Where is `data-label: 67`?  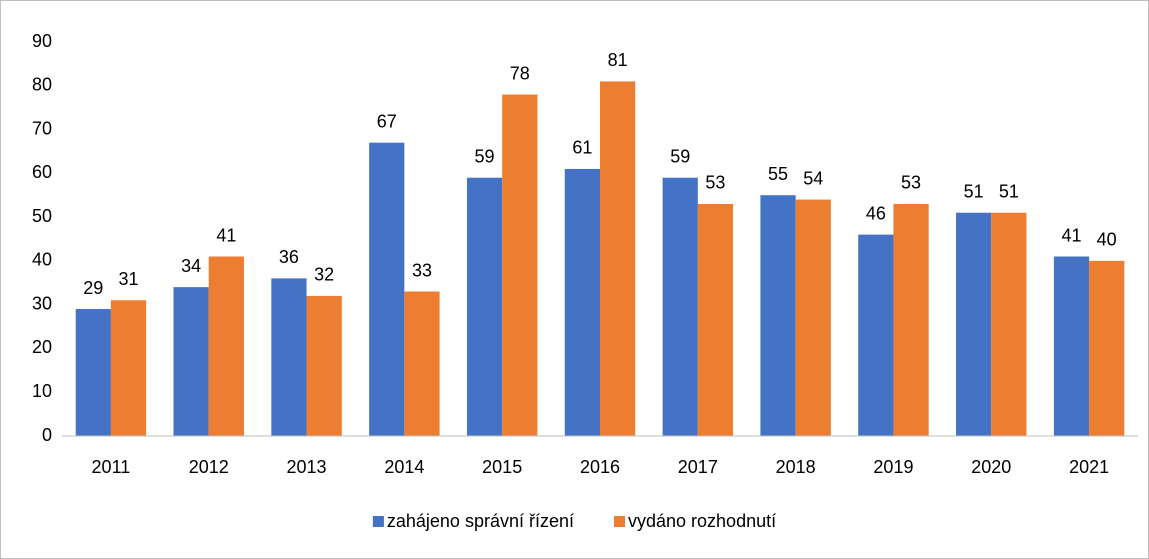 data-label: 67 is located at coordinates (387, 121).